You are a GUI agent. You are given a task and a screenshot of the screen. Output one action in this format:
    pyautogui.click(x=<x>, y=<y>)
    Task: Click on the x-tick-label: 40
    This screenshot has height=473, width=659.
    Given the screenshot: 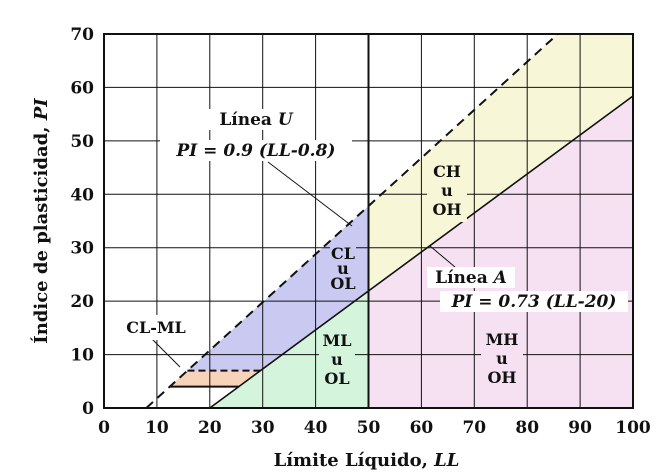 What is the action you would take?
    pyautogui.click(x=316, y=428)
    